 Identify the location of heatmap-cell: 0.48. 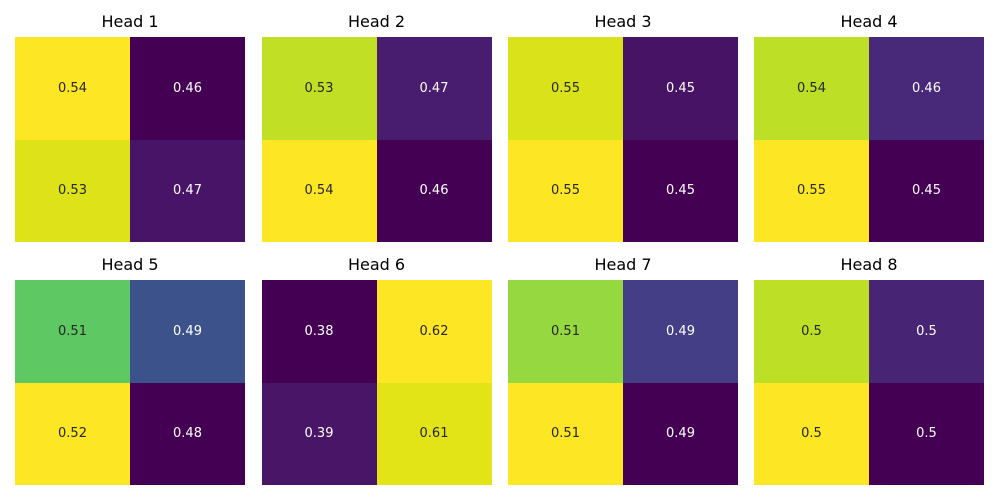
(187, 433).